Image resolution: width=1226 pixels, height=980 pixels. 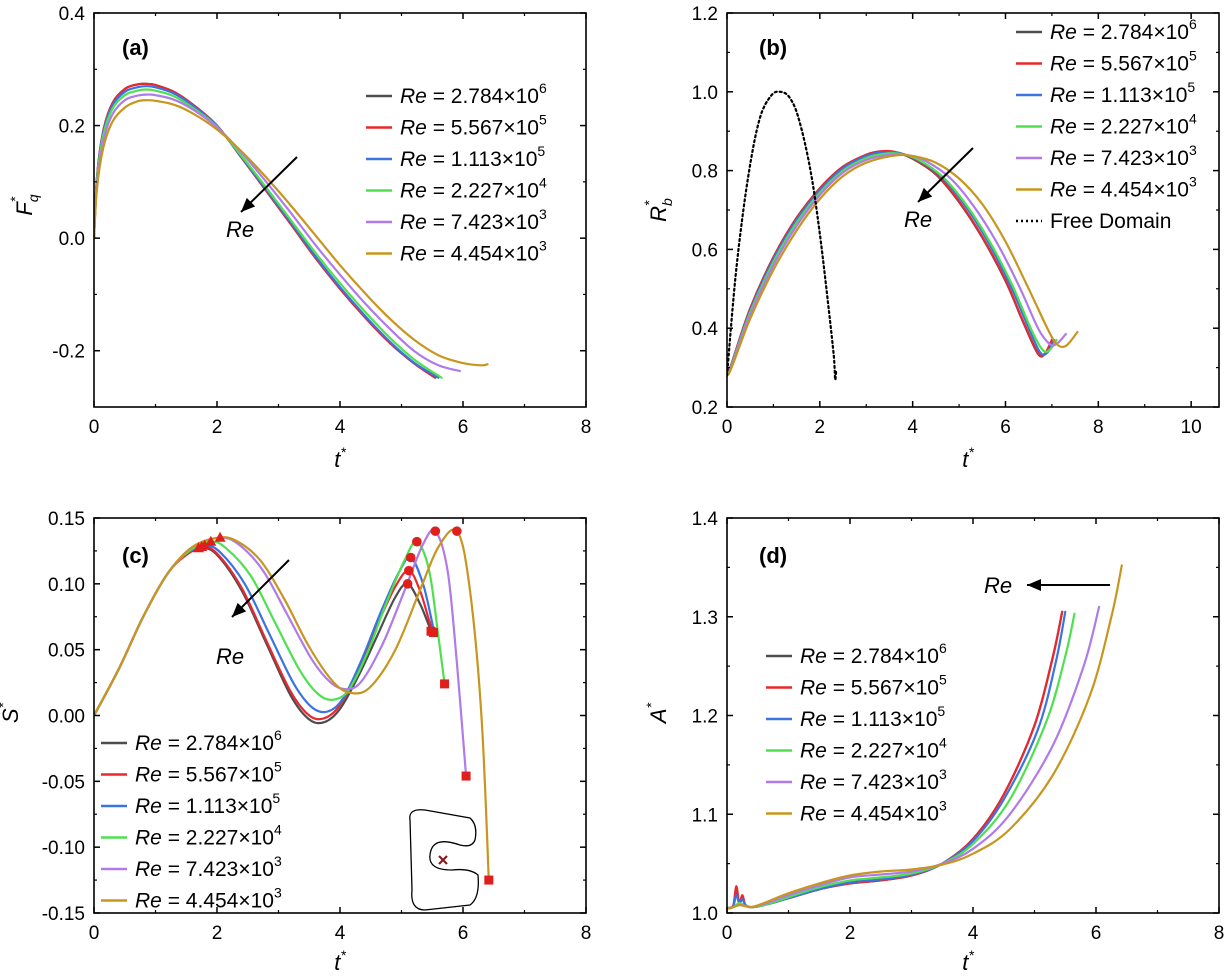 I want to click on y-tick-label: 0.4, so click(x=705, y=329).